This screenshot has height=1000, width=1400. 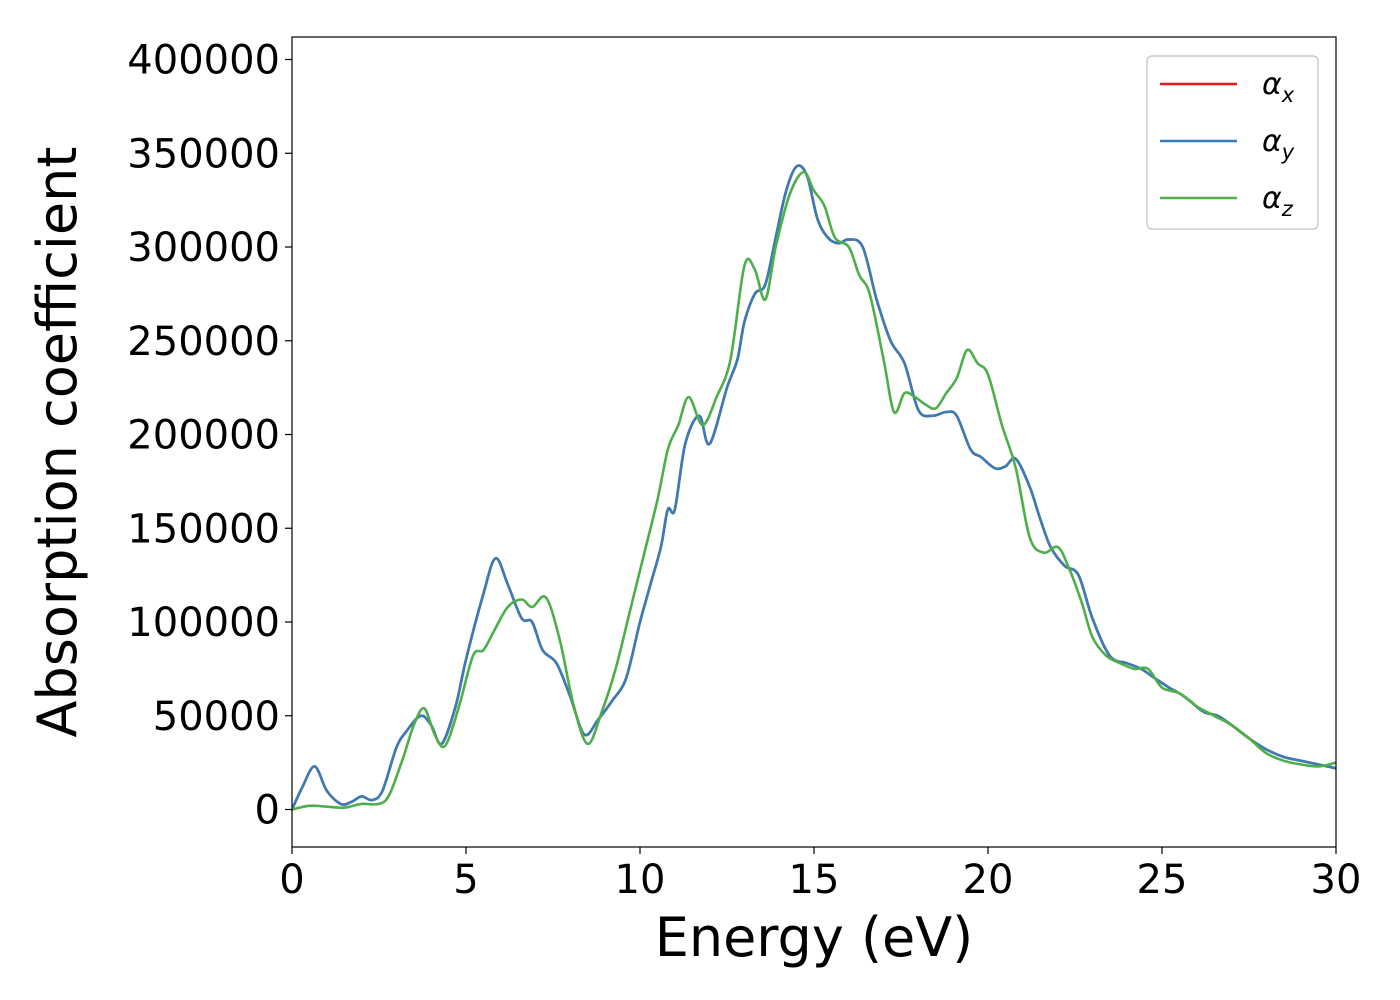 I want to click on y-tick-label: 300000, so click(x=203, y=248).